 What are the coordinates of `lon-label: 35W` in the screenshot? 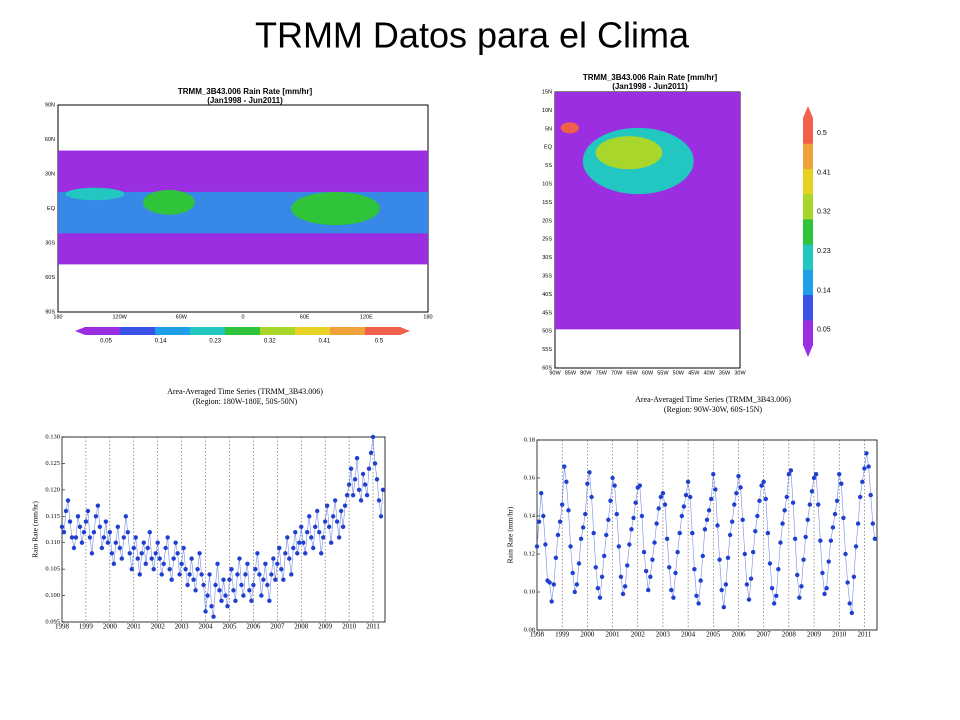 It's located at (725, 373).